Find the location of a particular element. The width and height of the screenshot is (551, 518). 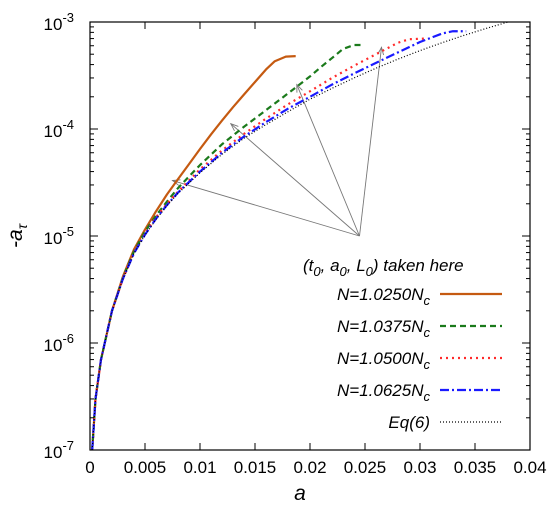

annotation-part-2: , L is located at coordinates (356, 265).